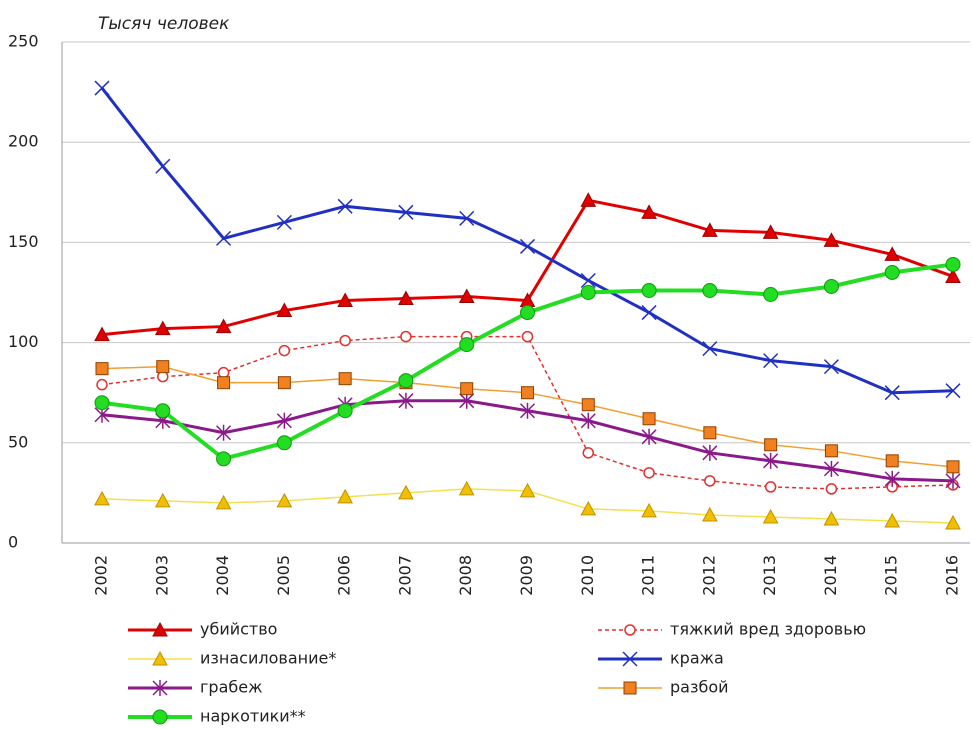  Describe the element at coordinates (268, 658) in the screenshot. I see `legend-label: изнасилование*` at that location.